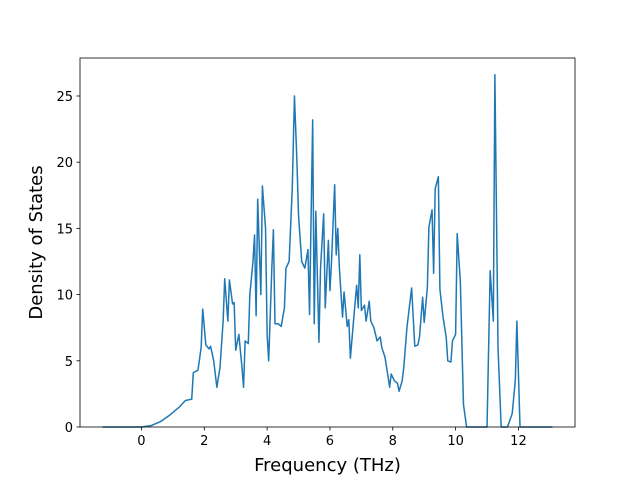 This screenshot has height=480, width=640. What do you see at coordinates (64, 163) in the screenshot?
I see `y-tick-label: 20` at bounding box center [64, 163].